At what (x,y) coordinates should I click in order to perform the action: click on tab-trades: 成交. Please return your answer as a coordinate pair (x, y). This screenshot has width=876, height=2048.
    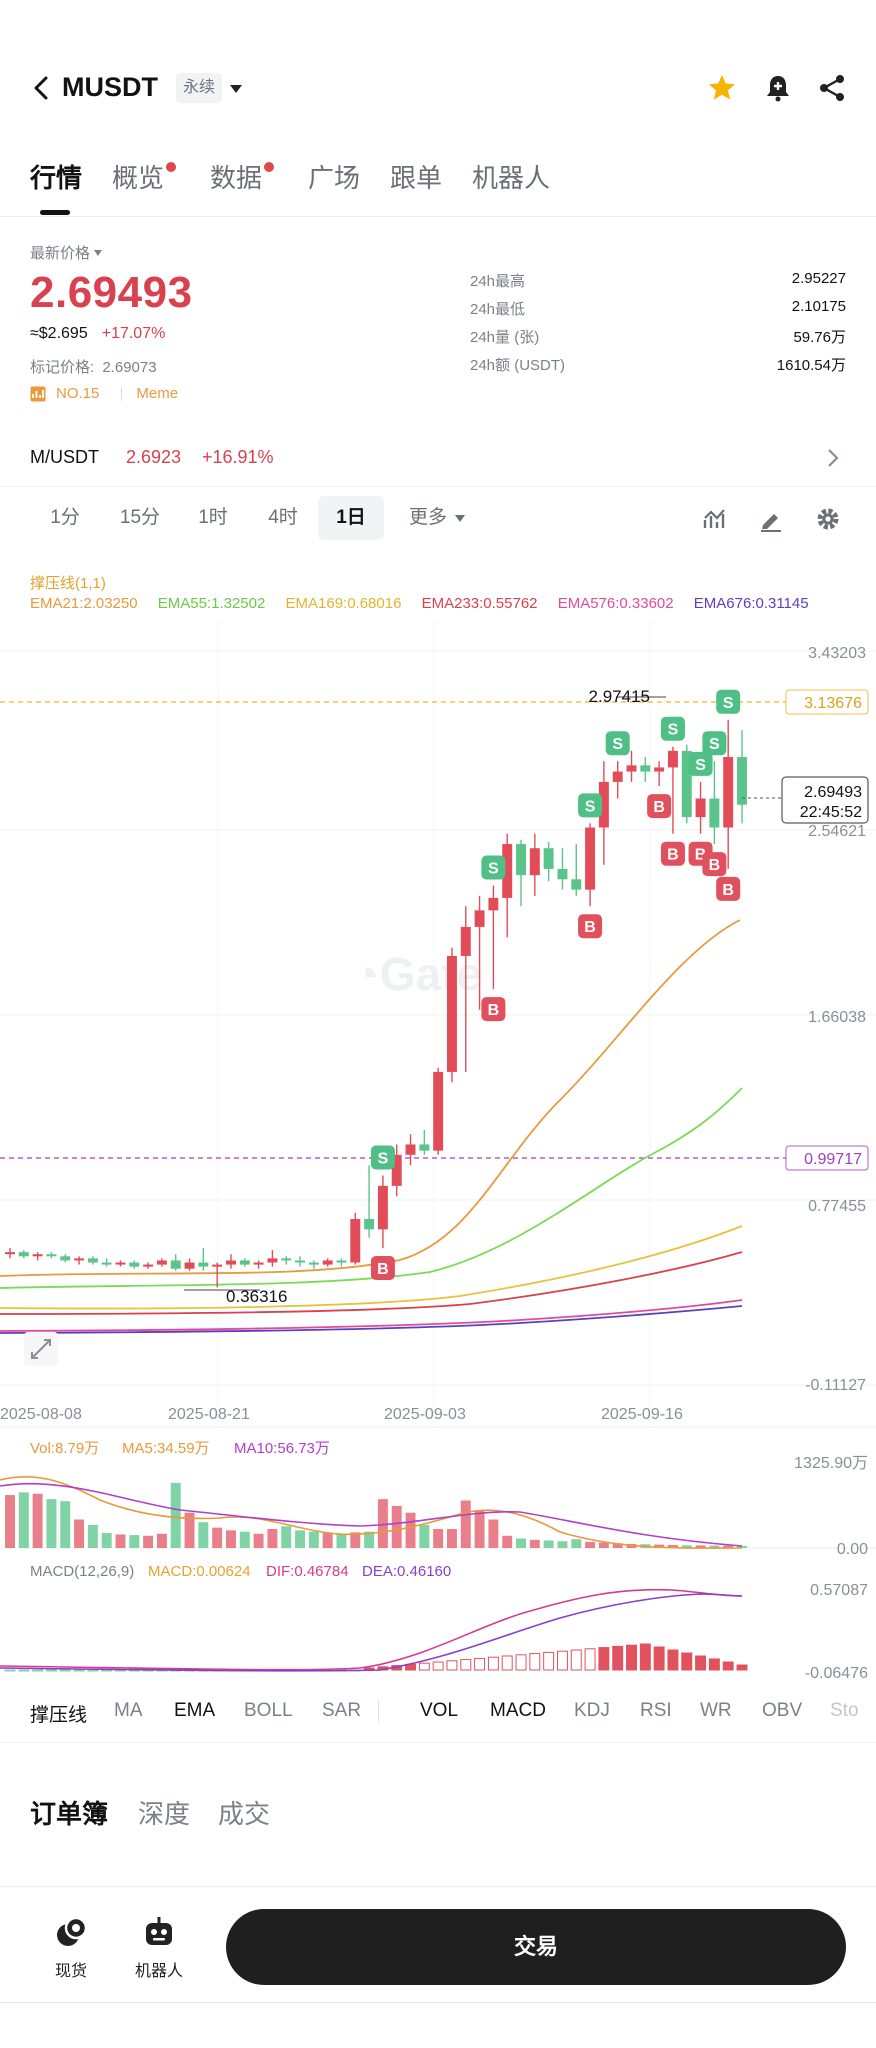
    Looking at the image, I should click on (244, 1814).